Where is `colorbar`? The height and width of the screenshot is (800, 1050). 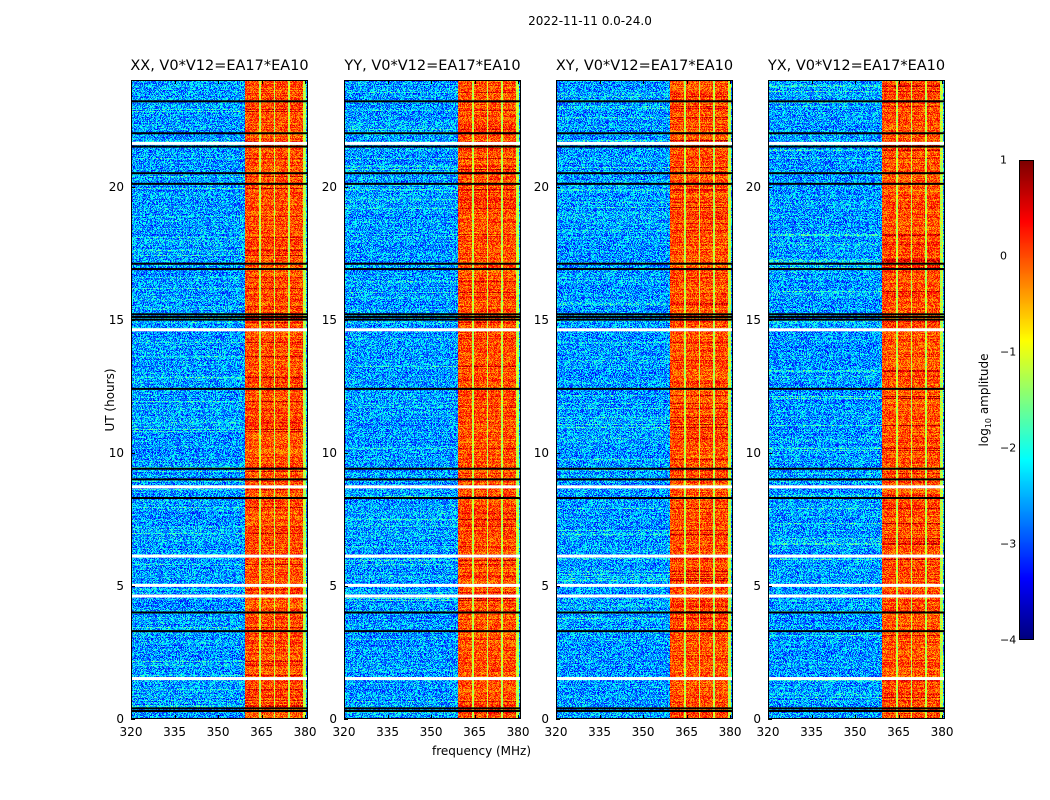
colorbar is located at coordinates (1026, 400).